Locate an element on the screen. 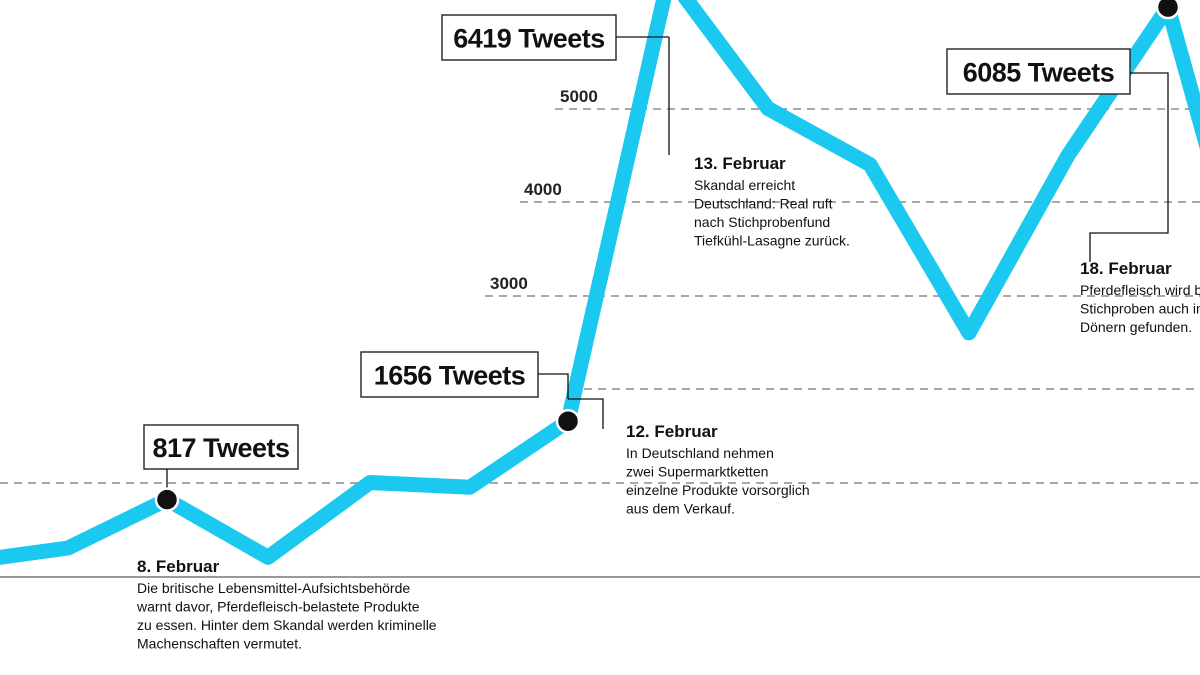  y-tick-labels: 3000 4000 5000 is located at coordinates (544, 190).